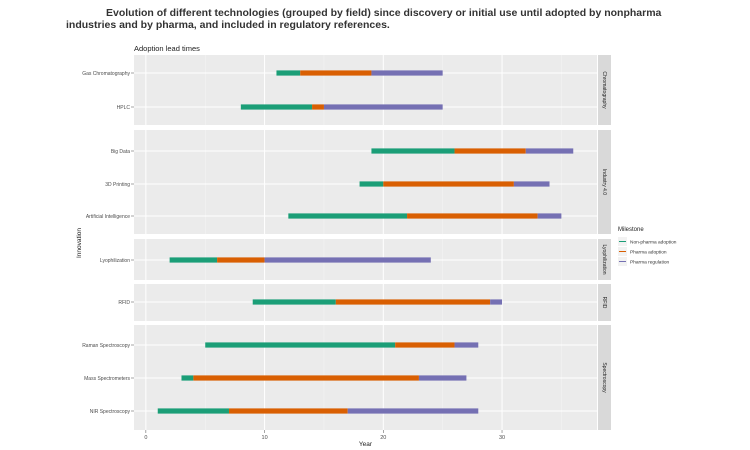 The width and height of the screenshot is (750, 450). Describe the element at coordinates (648, 253) in the screenshot. I see `legend-label: Pharma adoption` at that location.